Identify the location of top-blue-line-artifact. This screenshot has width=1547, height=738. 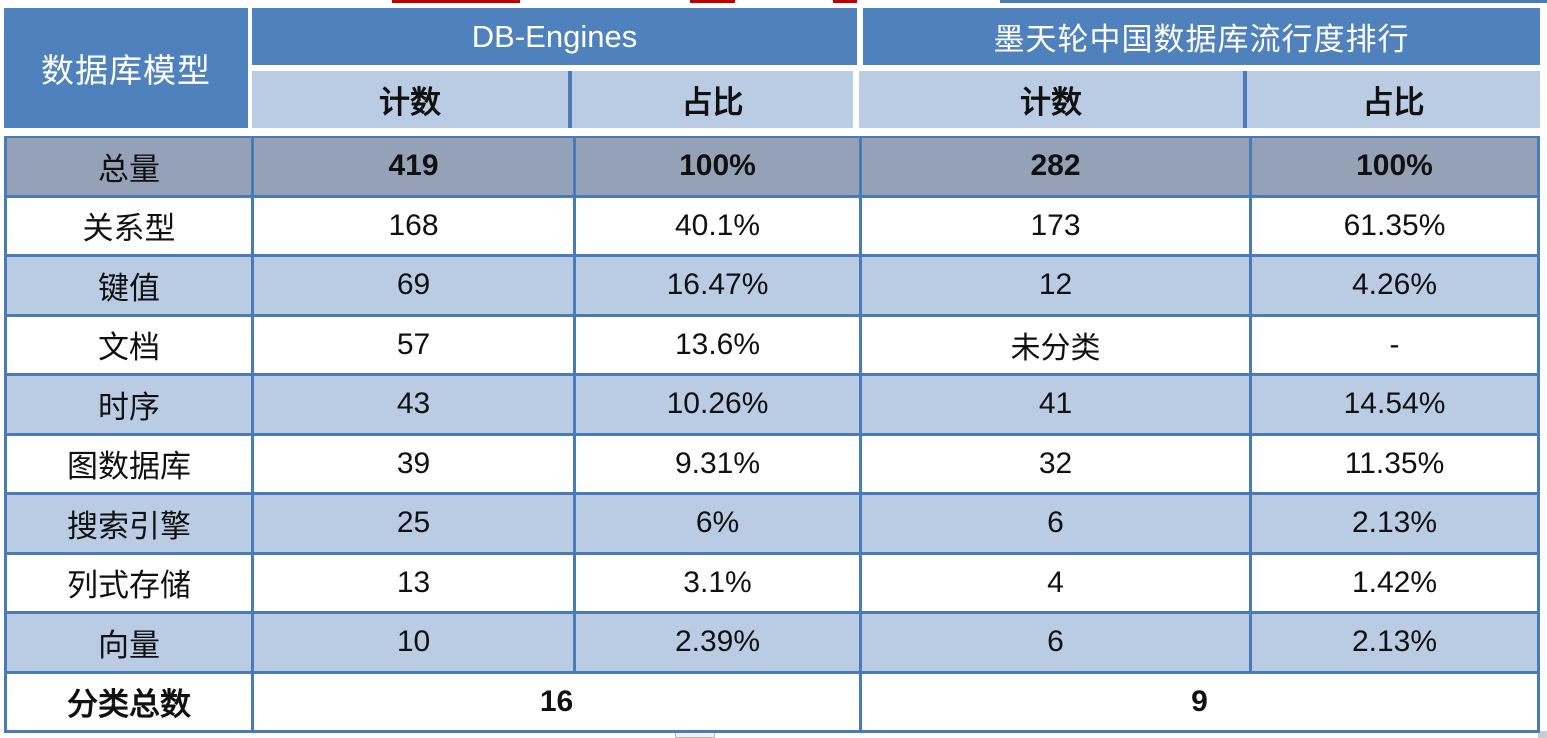
(1273, 1).